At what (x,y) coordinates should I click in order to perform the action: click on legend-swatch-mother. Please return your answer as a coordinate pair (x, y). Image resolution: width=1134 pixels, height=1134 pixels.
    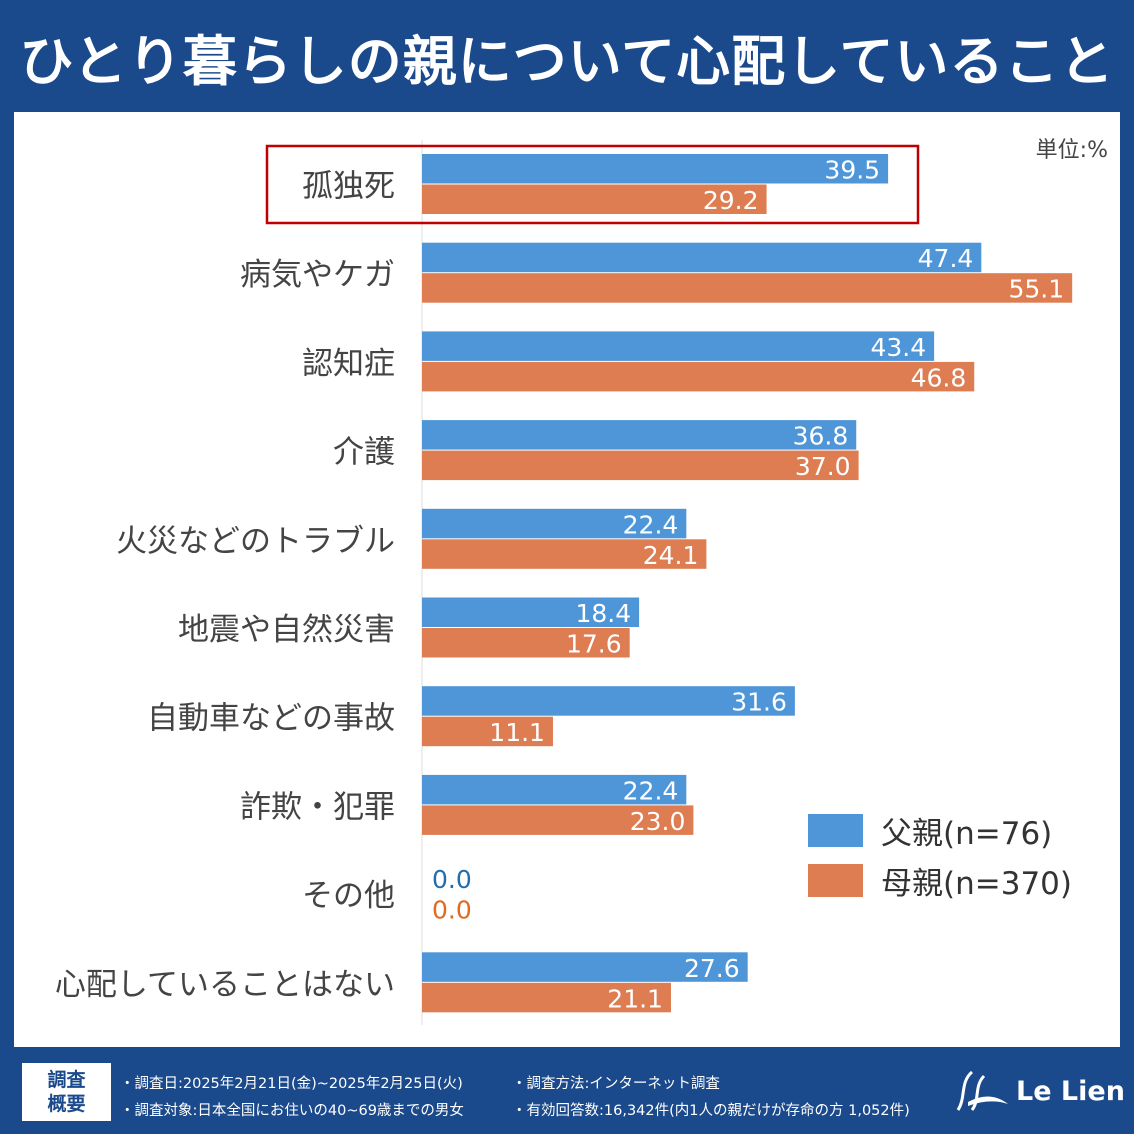
    Looking at the image, I should click on (835, 880).